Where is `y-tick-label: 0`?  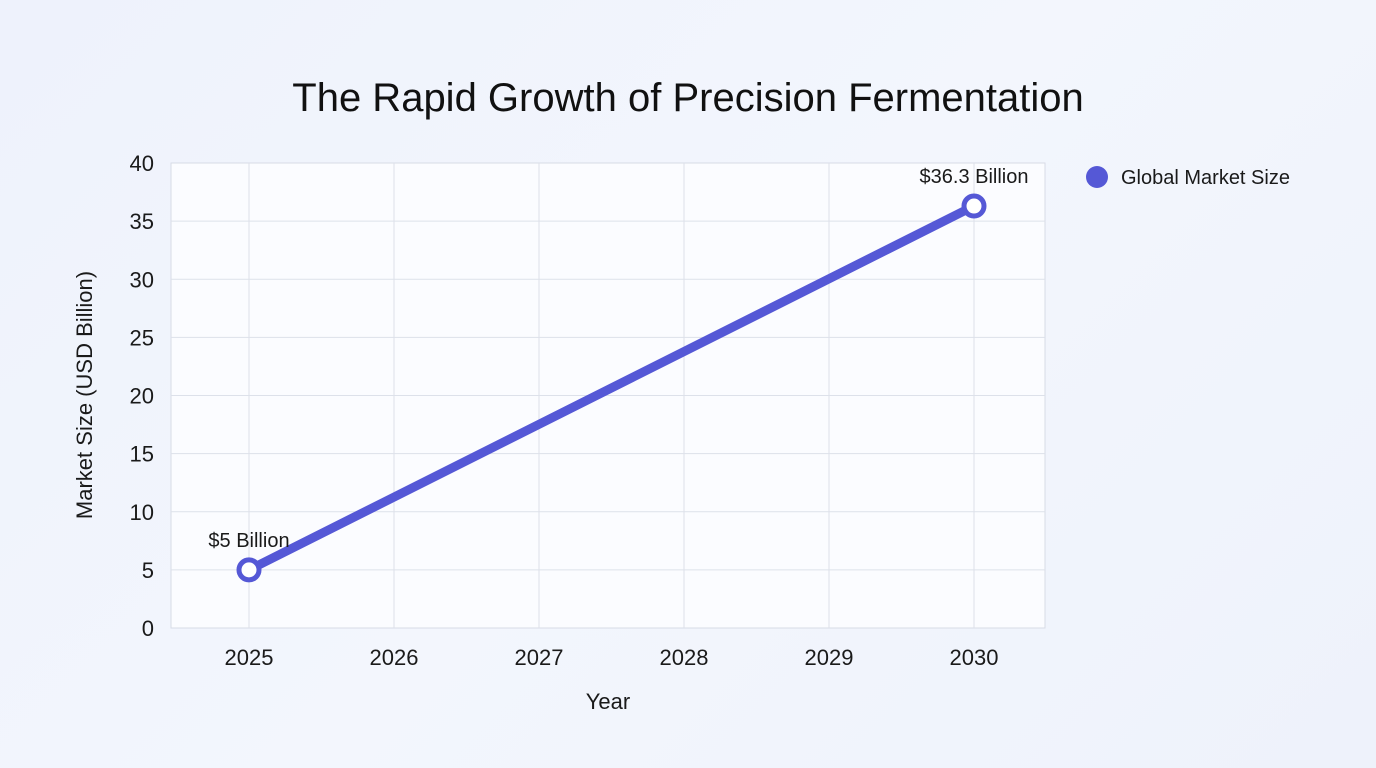 y-tick-label: 0 is located at coordinates (148, 628).